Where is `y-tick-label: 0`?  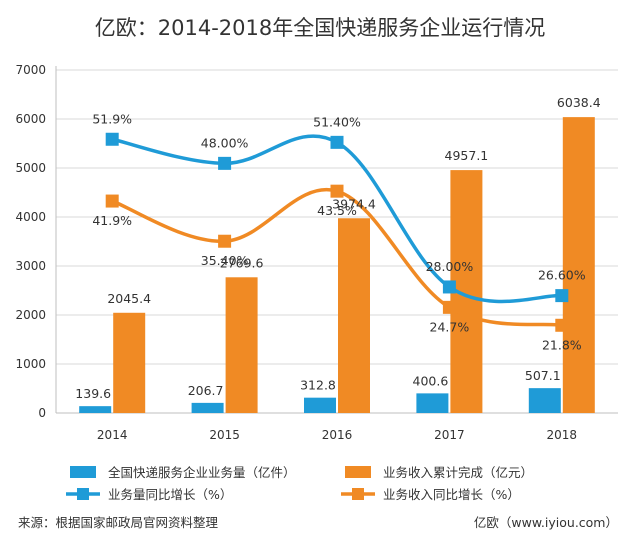
y-tick-label: 0 is located at coordinates (42, 413).